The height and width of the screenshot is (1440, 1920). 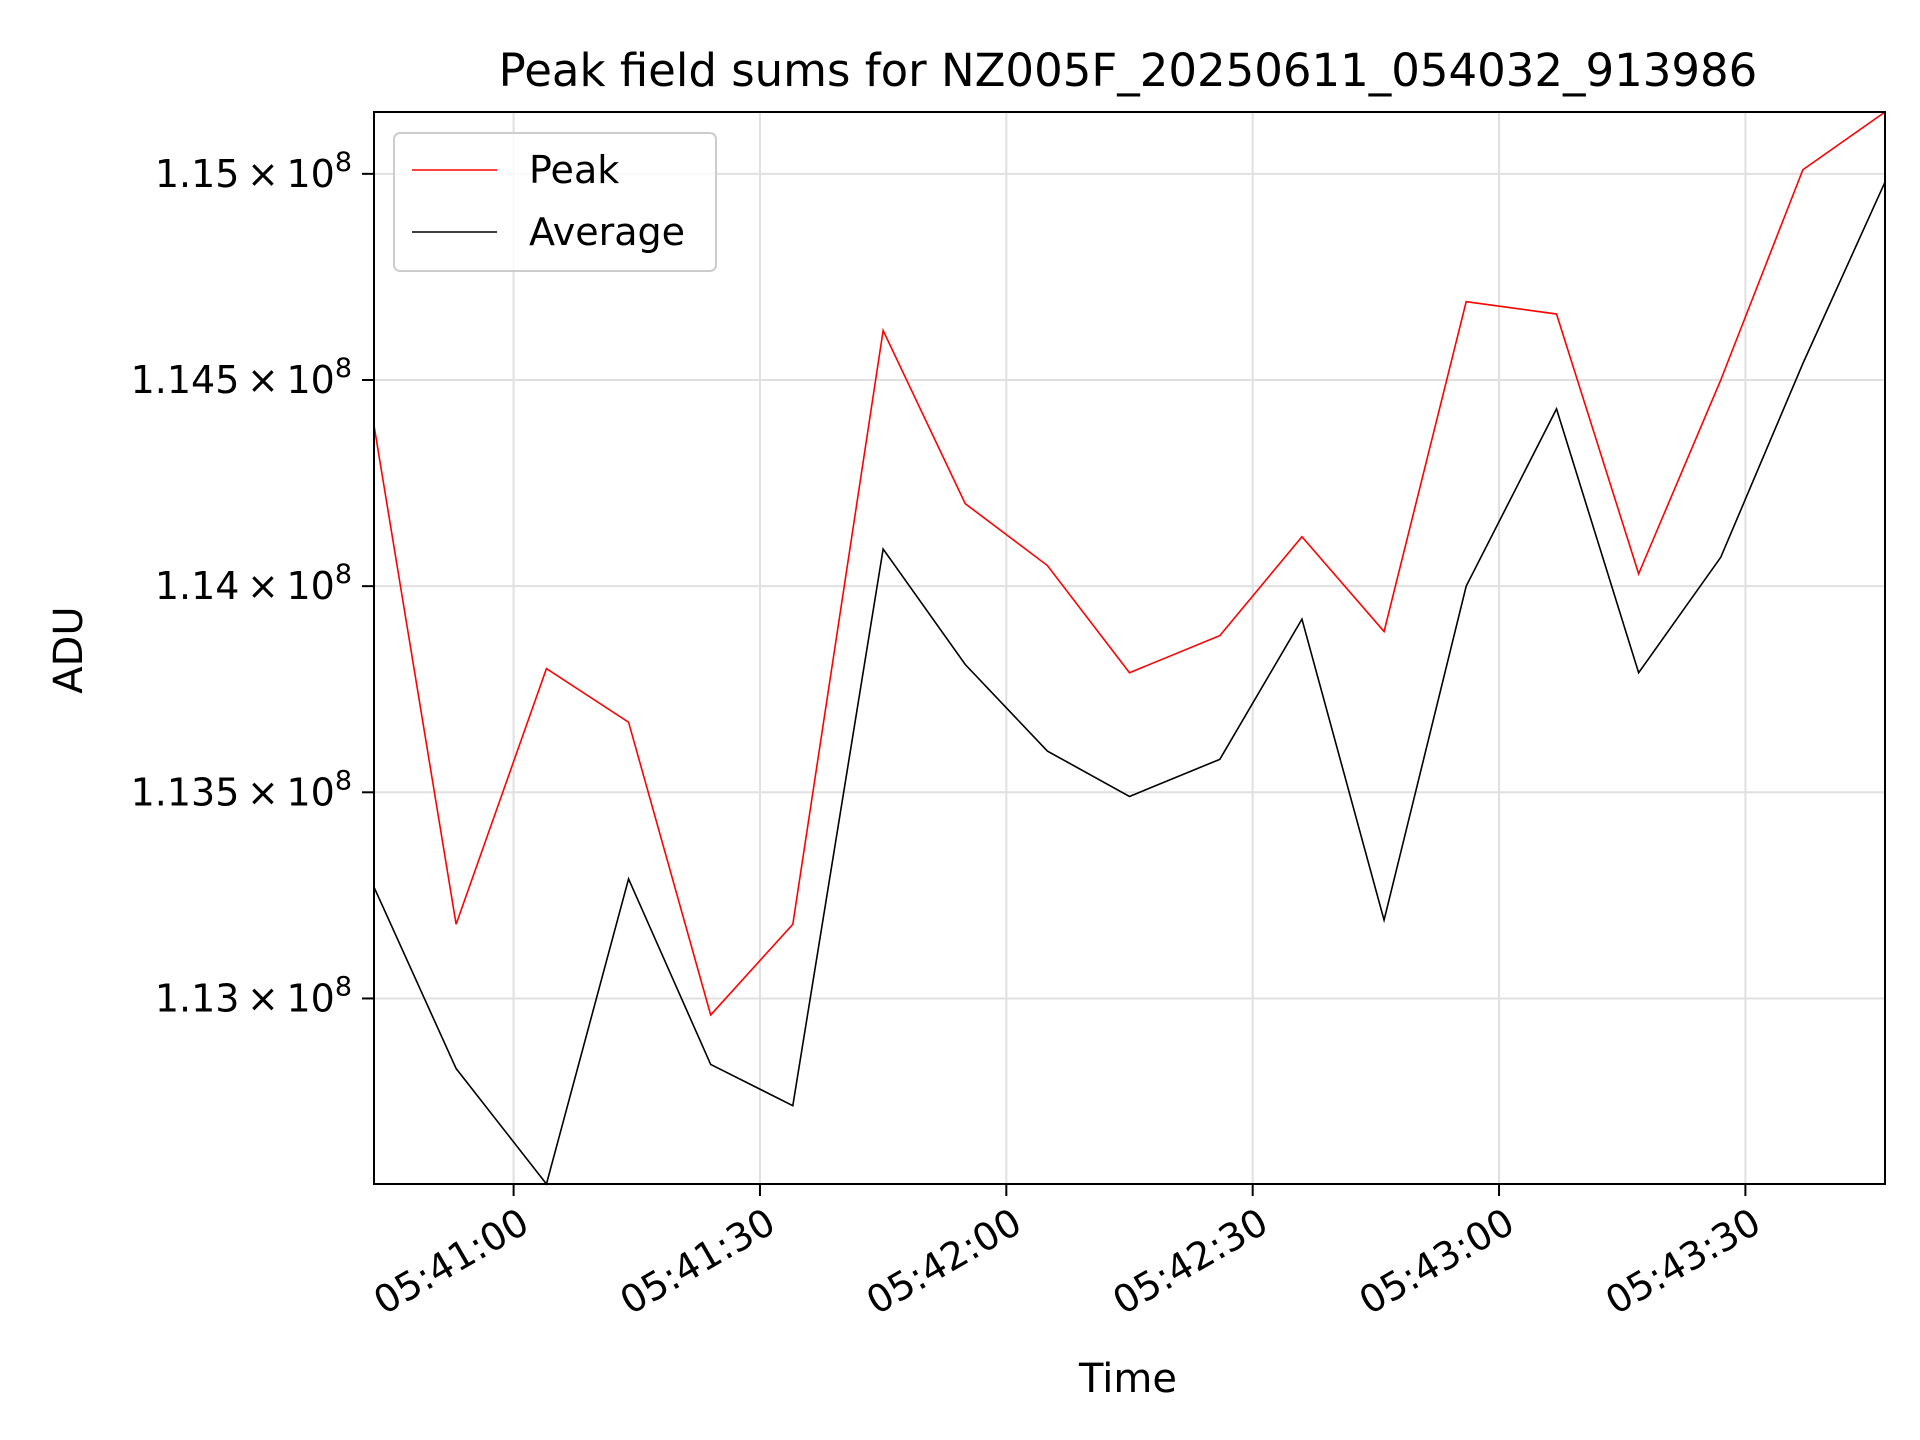 I want to click on legend-average-label: Average, so click(x=607, y=232).